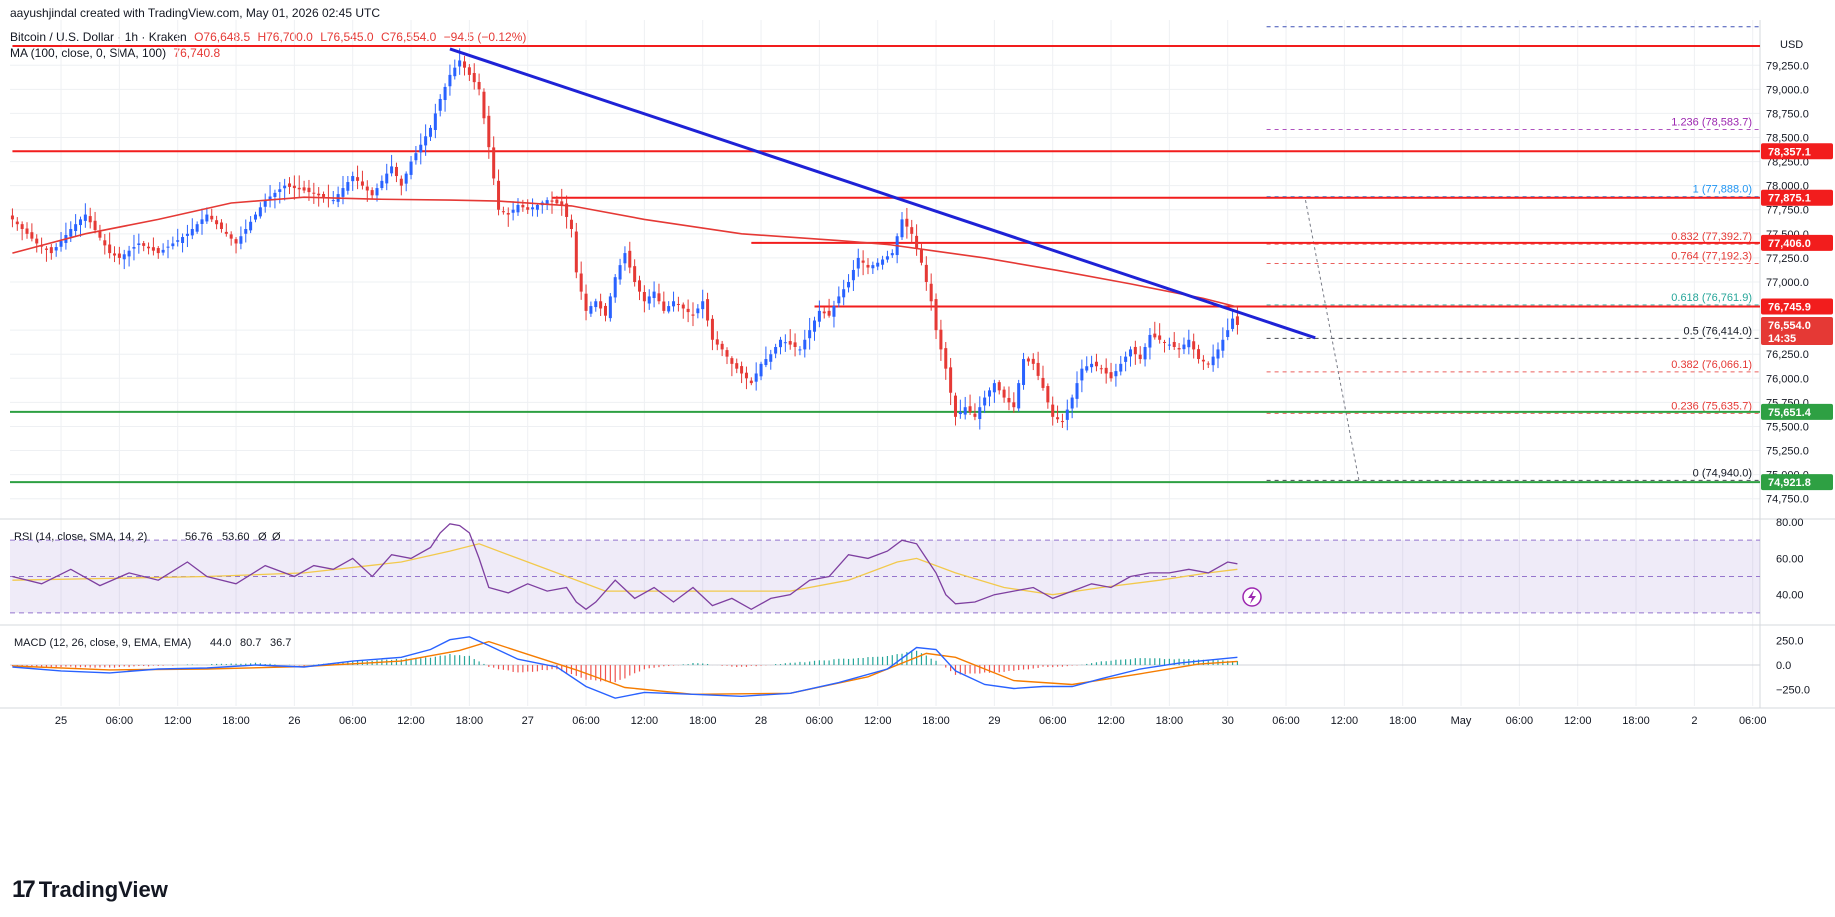 This screenshot has height=917, width=1835. I want to click on ma-legend: MA (100, close, 0, SMA, 100) 76,740.8, so click(117, 53).